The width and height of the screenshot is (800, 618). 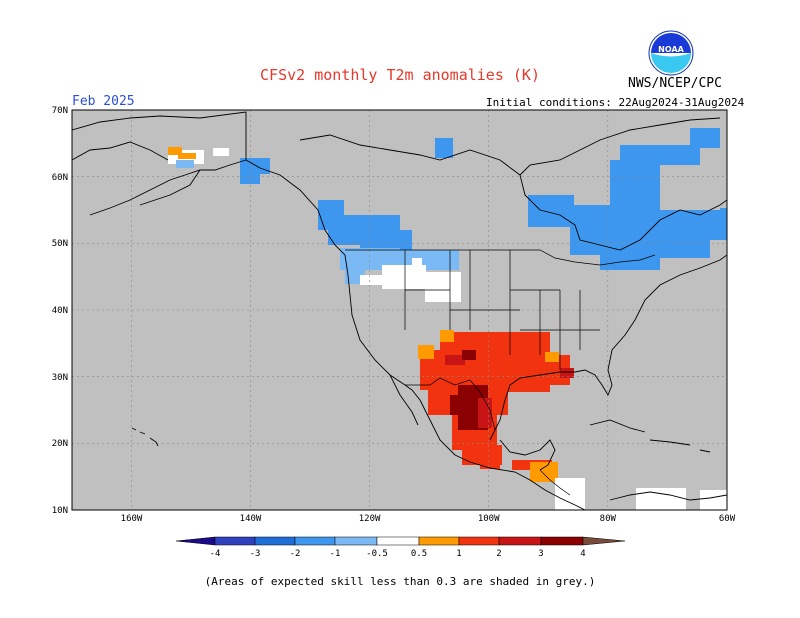 I want to click on lon-label-80w: 80W, so click(x=608, y=519).